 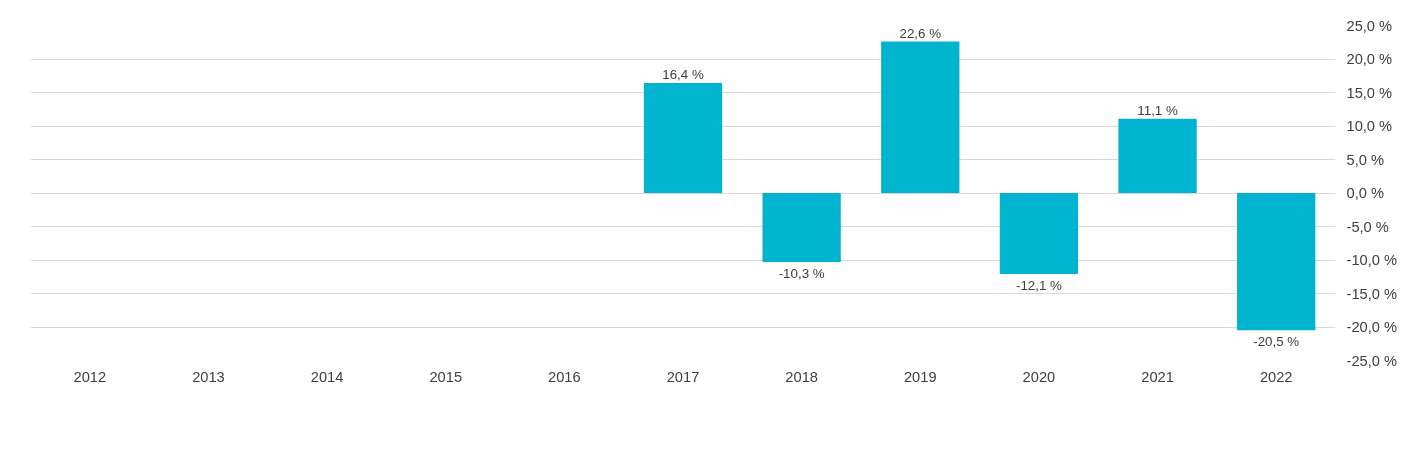 I want to click on y-tick-label: -10,0 %, so click(x=1372, y=260).